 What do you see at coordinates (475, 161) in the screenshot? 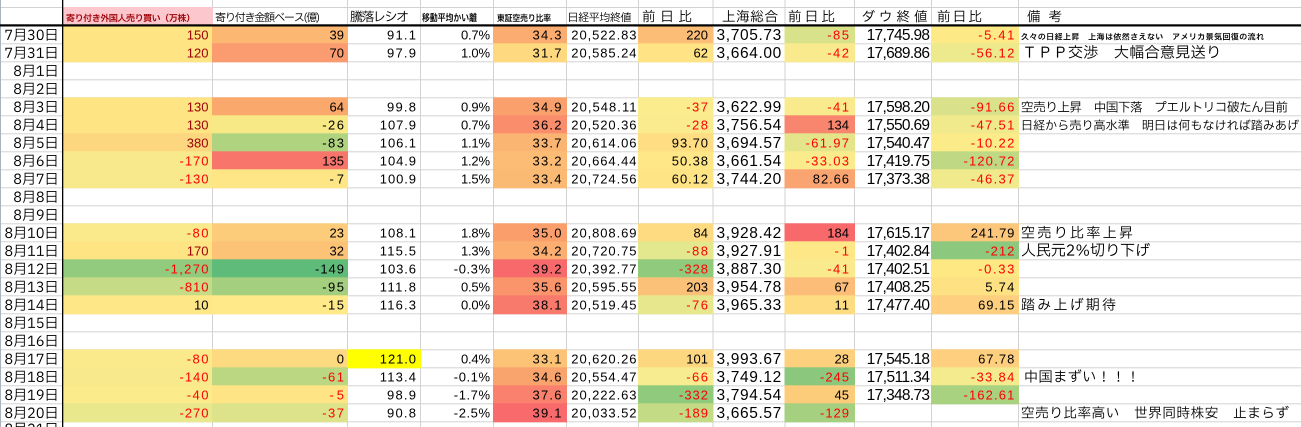
I see `svg-text: 1.2%` at bounding box center [475, 161].